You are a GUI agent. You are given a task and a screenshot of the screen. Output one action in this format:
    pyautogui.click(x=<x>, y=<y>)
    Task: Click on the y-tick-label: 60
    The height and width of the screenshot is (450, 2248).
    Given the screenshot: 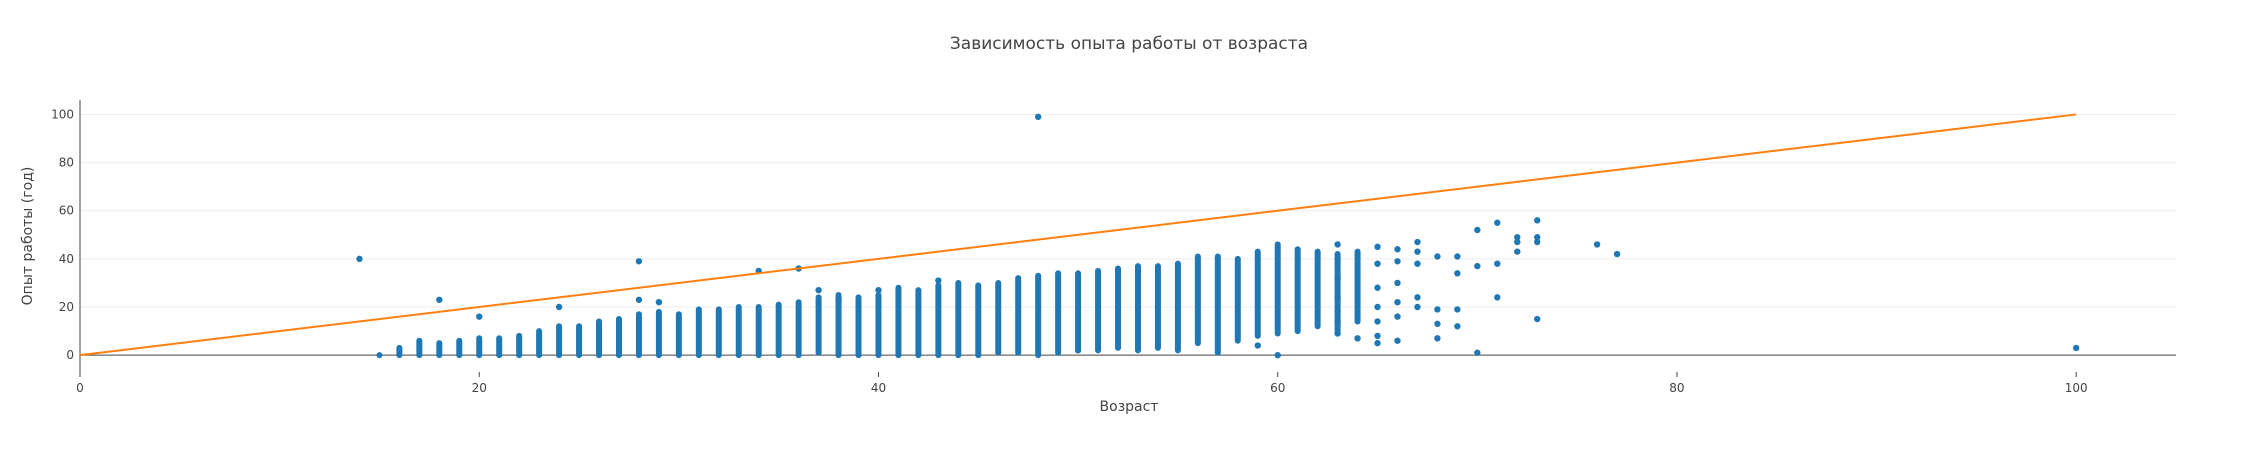 What is the action you would take?
    pyautogui.click(x=66, y=211)
    